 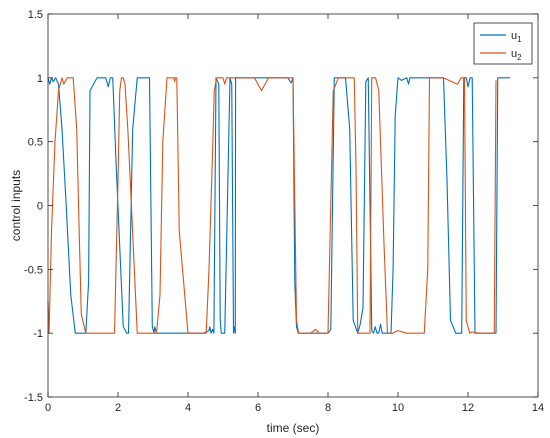 I want to click on legend-box, so click(x=503, y=43).